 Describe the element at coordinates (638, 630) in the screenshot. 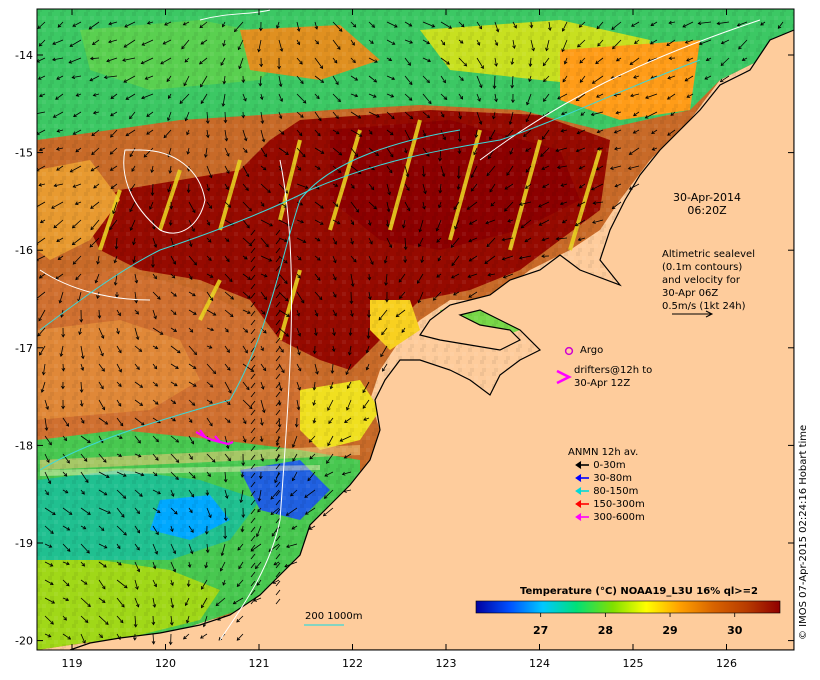

I see `colorbar-tick-labels: 27 28 29 30` at that location.